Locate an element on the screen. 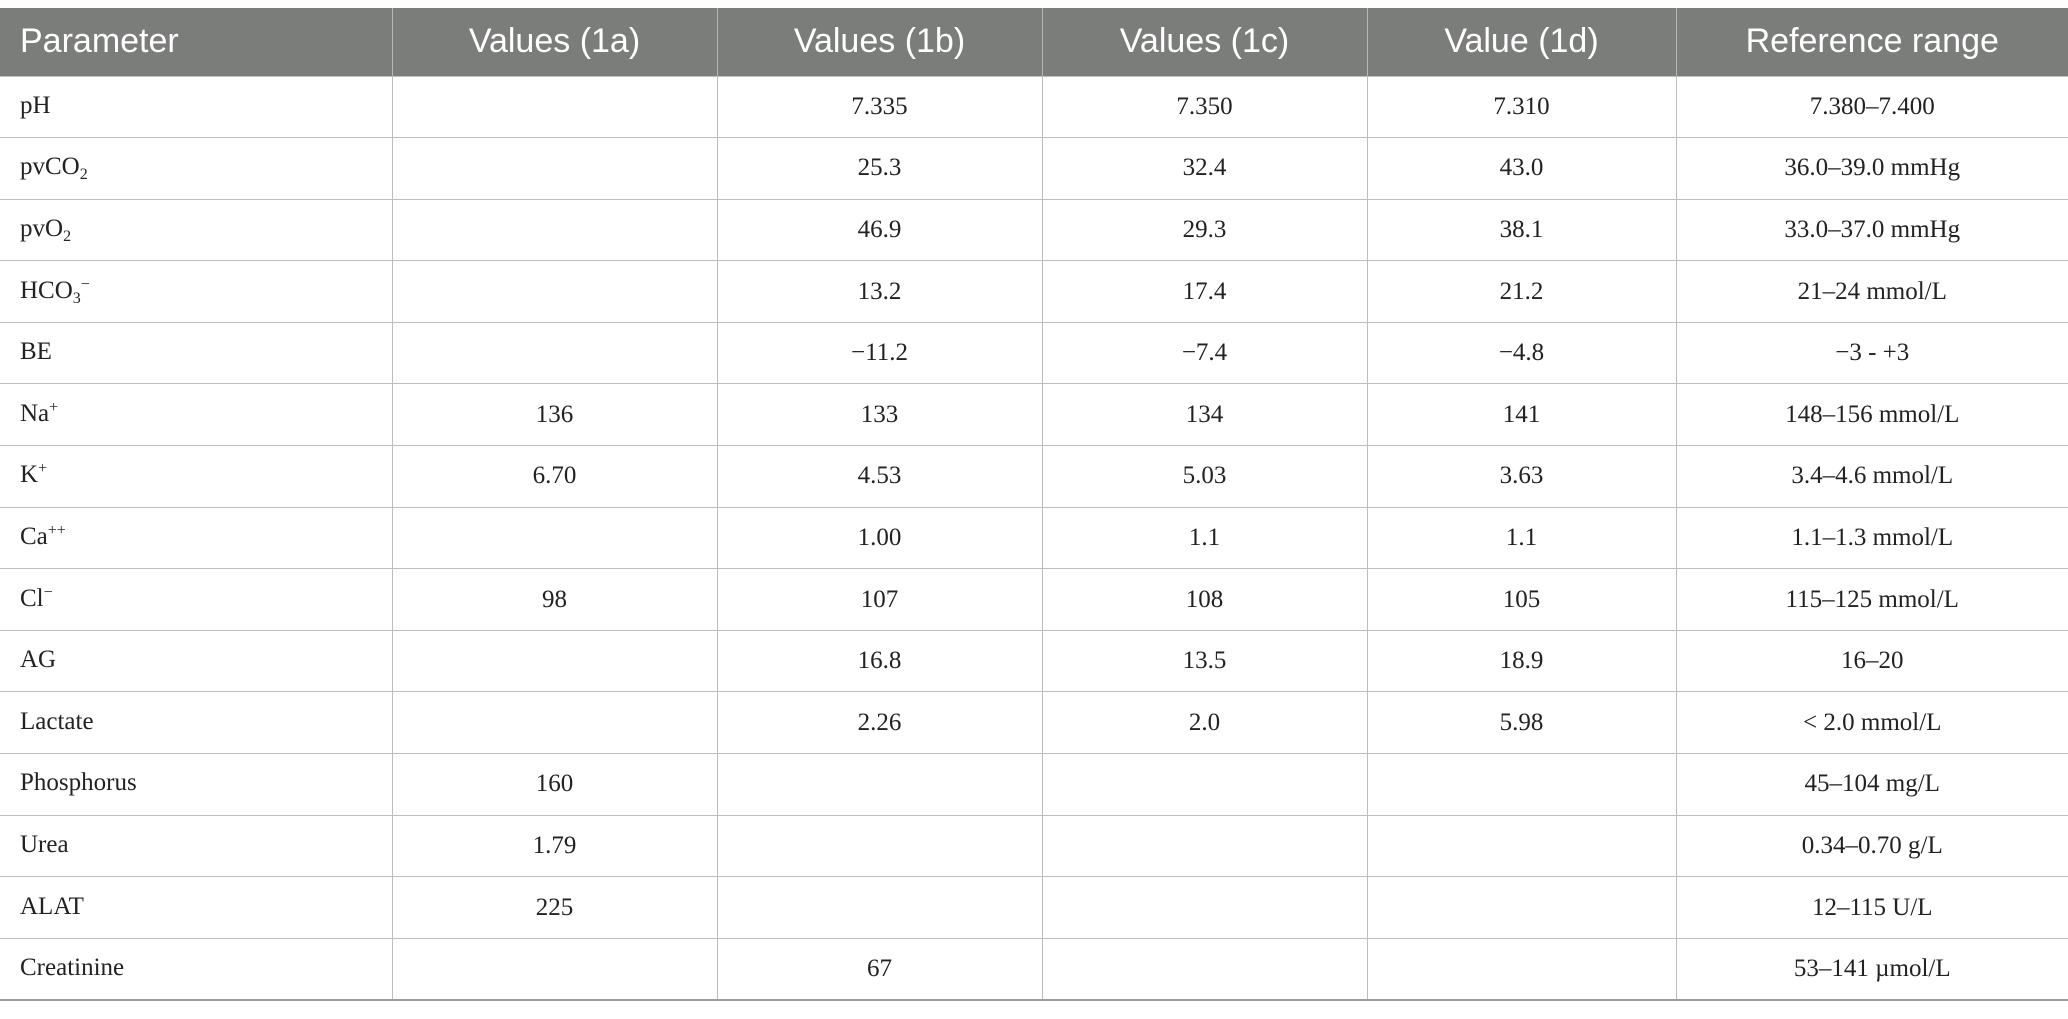  header-parameter: Parameter is located at coordinates (99, 41).